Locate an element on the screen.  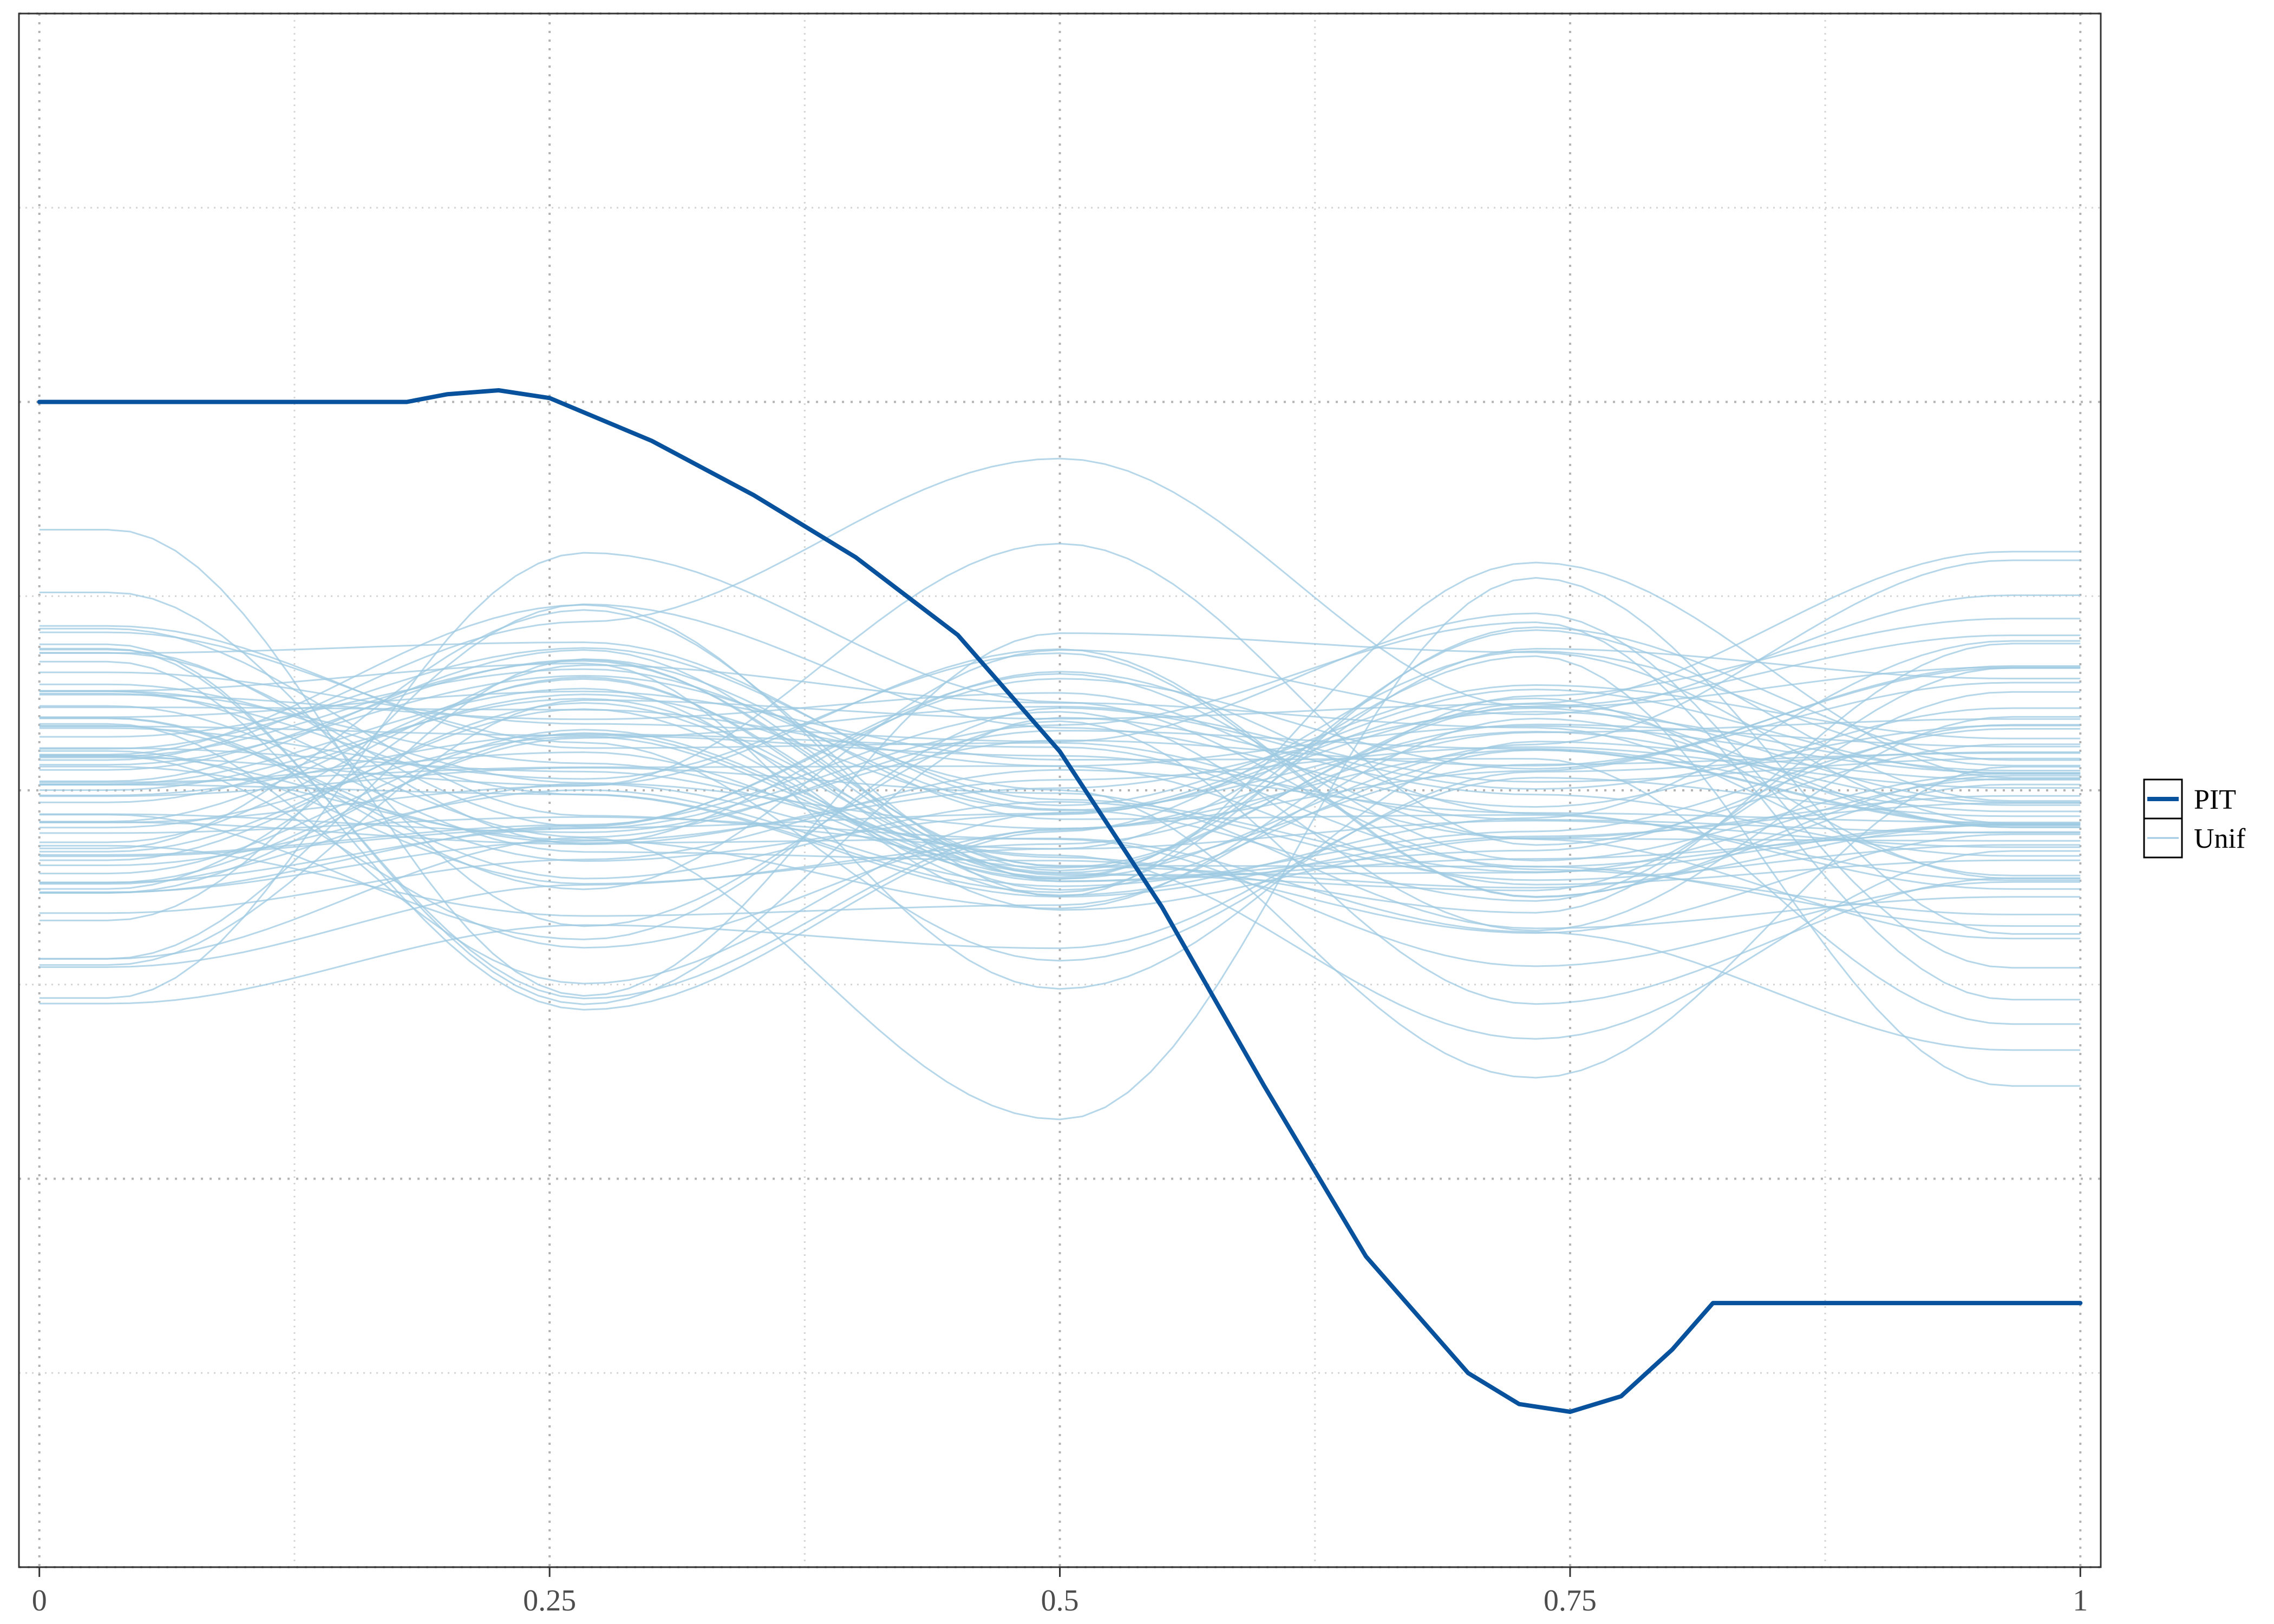
x-axis-ticks: 0 0.25 0.5 0.75 1 is located at coordinates (1060, 1593).